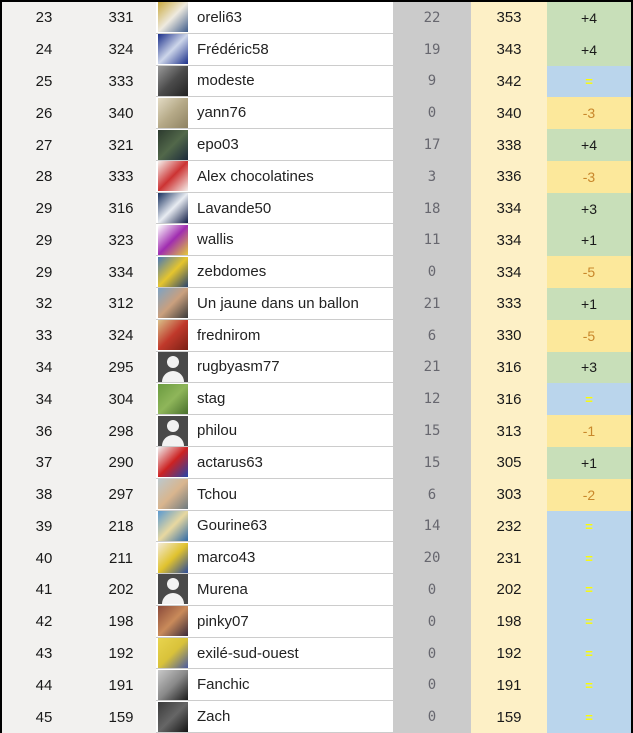  What do you see at coordinates (121, 145) in the screenshot?
I see `previous-score-cell: 321` at bounding box center [121, 145].